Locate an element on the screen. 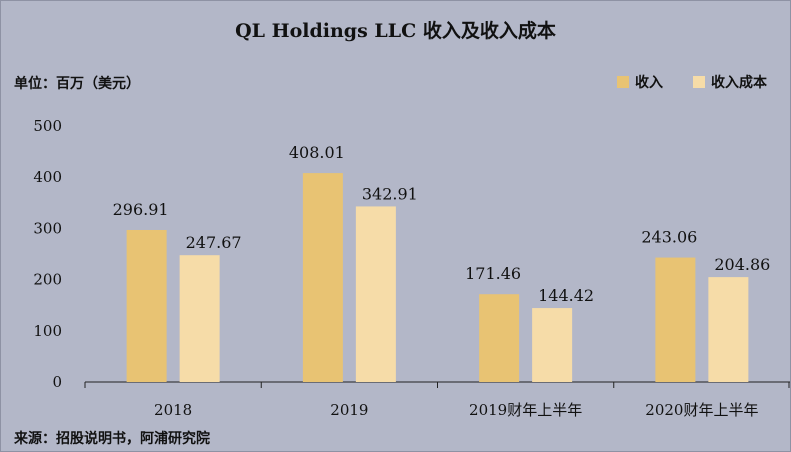  y-tick-label: 400 is located at coordinates (47, 177).